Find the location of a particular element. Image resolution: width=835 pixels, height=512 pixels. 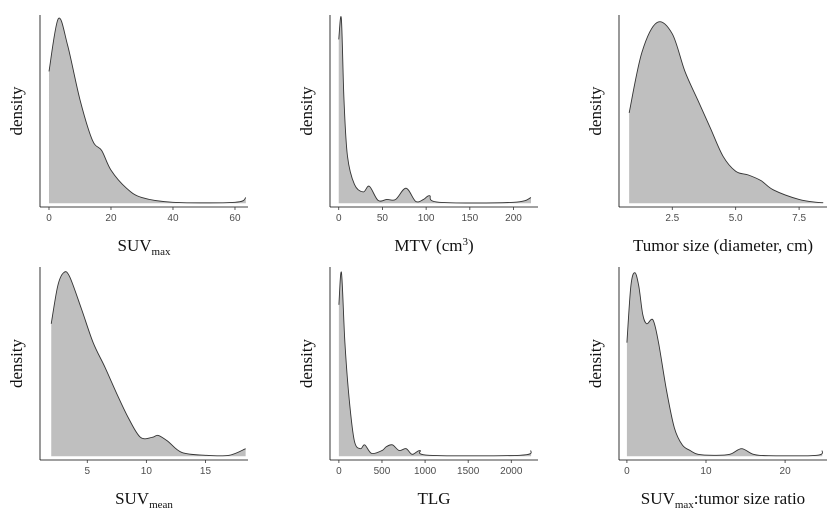

x-tick-label: 1000 is located at coordinates (425, 471).